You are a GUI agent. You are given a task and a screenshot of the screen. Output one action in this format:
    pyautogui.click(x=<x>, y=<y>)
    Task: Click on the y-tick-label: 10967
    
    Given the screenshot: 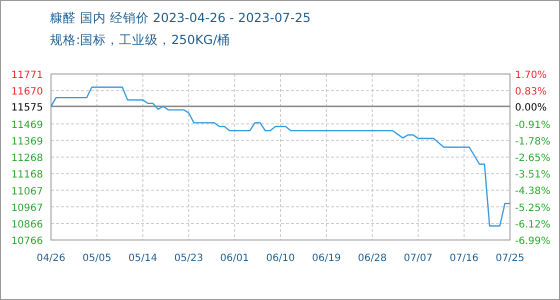 What is the action you would take?
    pyautogui.click(x=27, y=208)
    